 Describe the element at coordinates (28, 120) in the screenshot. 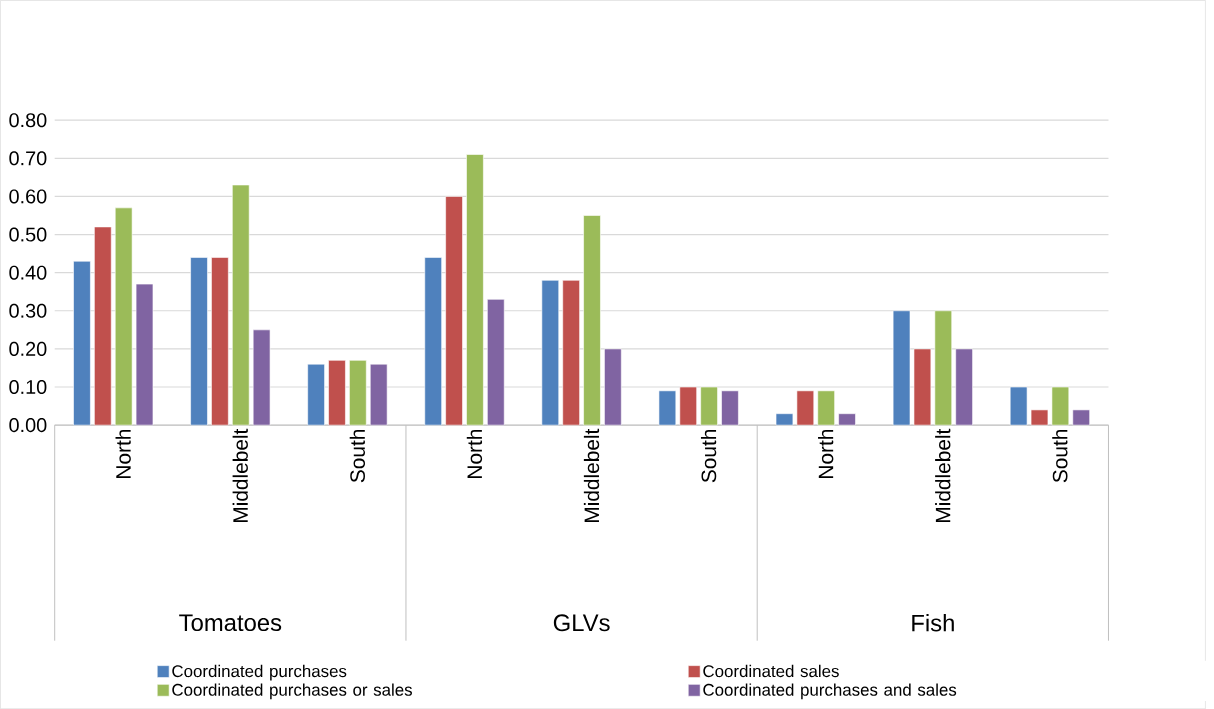

I see `y-tick-label: 0.80` at that location.